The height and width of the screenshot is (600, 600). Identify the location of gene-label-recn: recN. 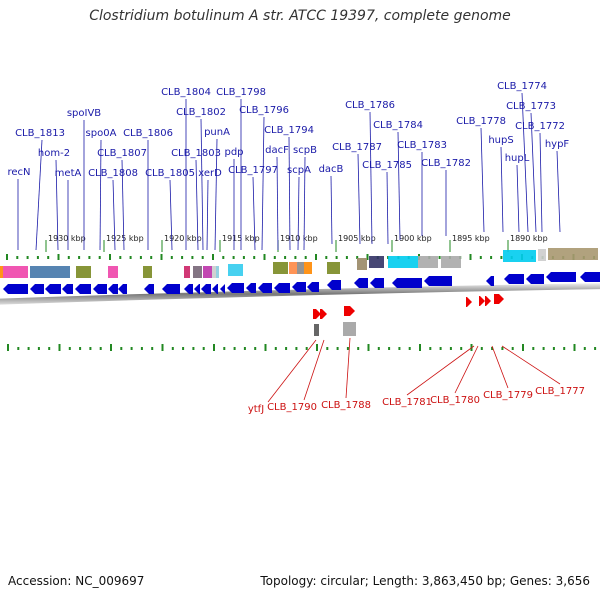
(18, 172).